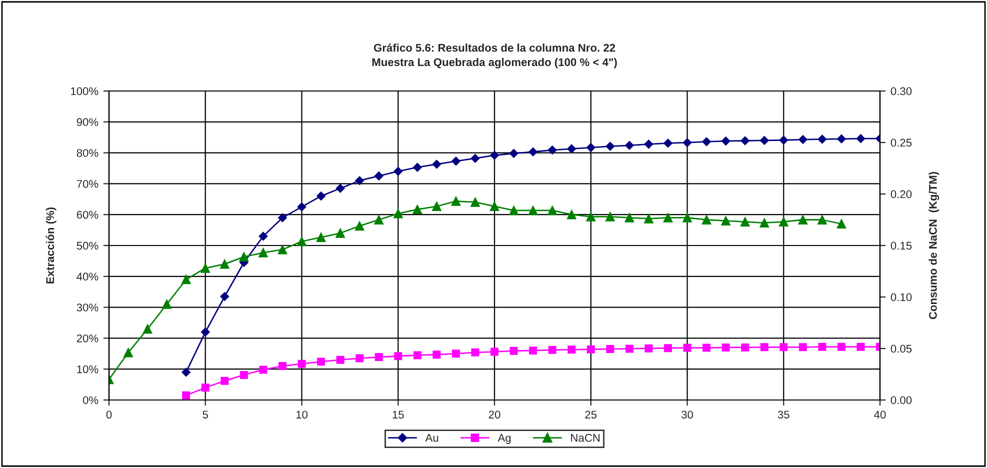  Describe the element at coordinates (494, 414) in the screenshot. I see `x-tick-label: 20` at that location.